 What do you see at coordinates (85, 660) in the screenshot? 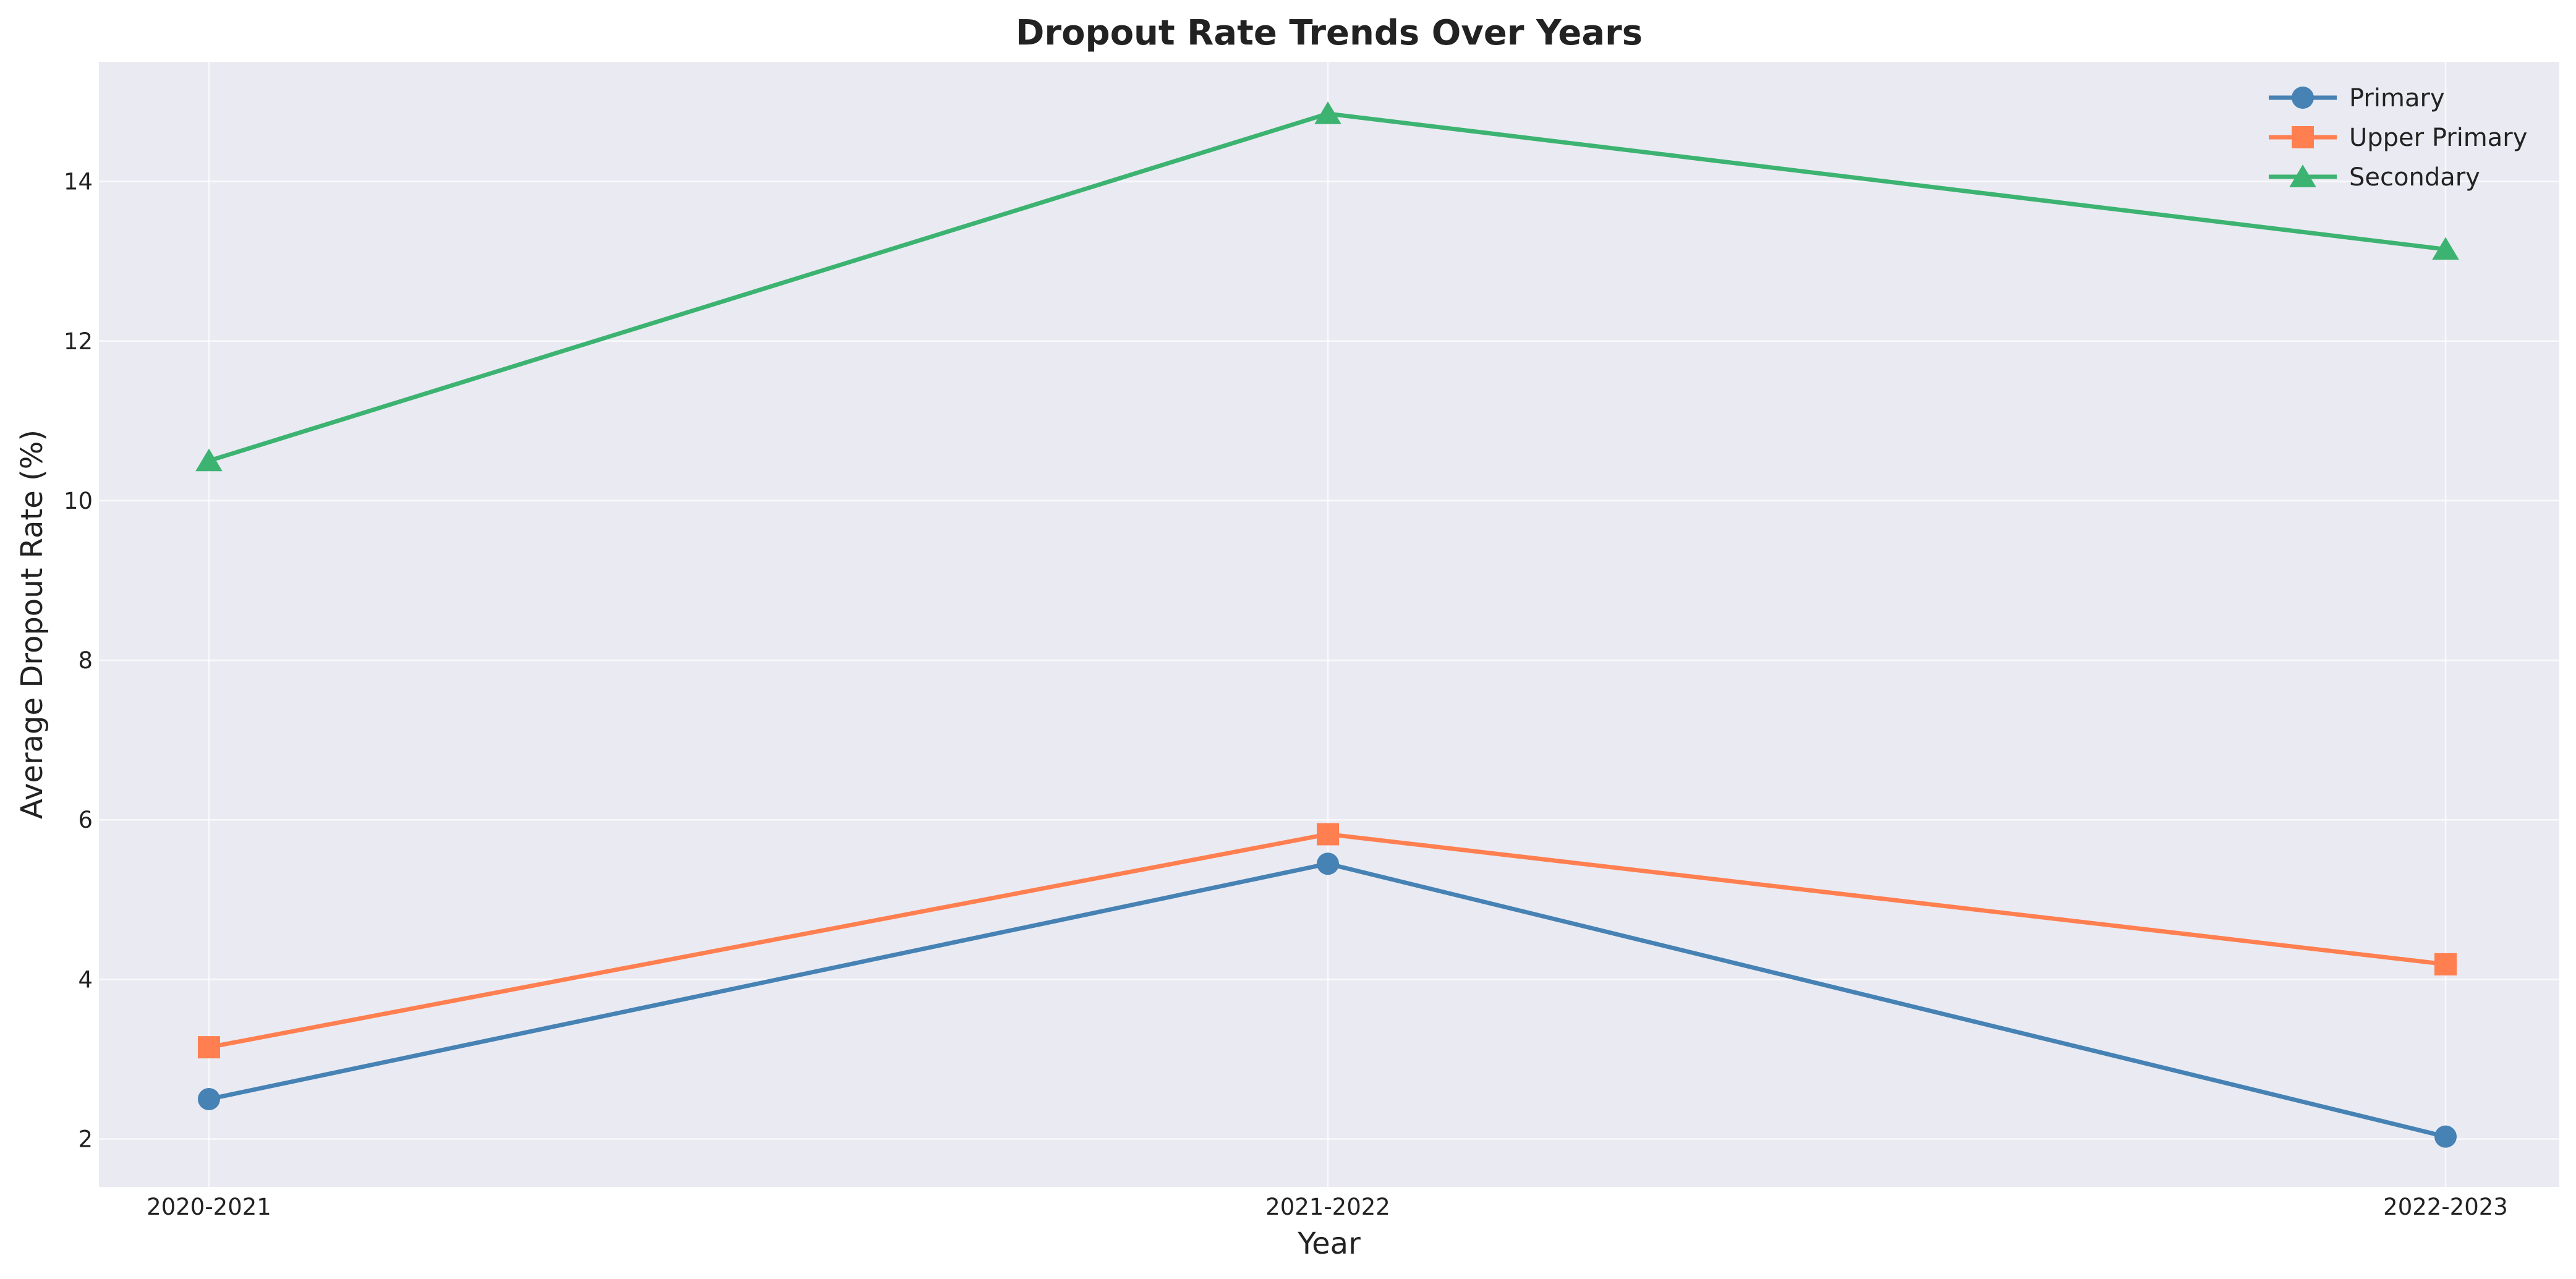
I see `y-tick-label: 8` at bounding box center [85, 660].